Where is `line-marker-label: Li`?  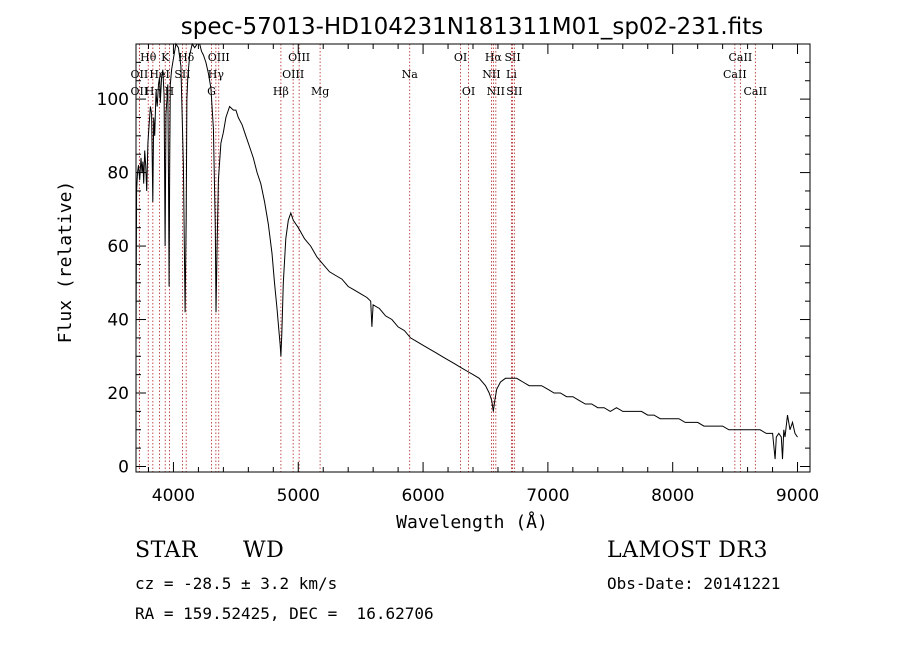
line-marker-label: Li is located at coordinates (511, 74).